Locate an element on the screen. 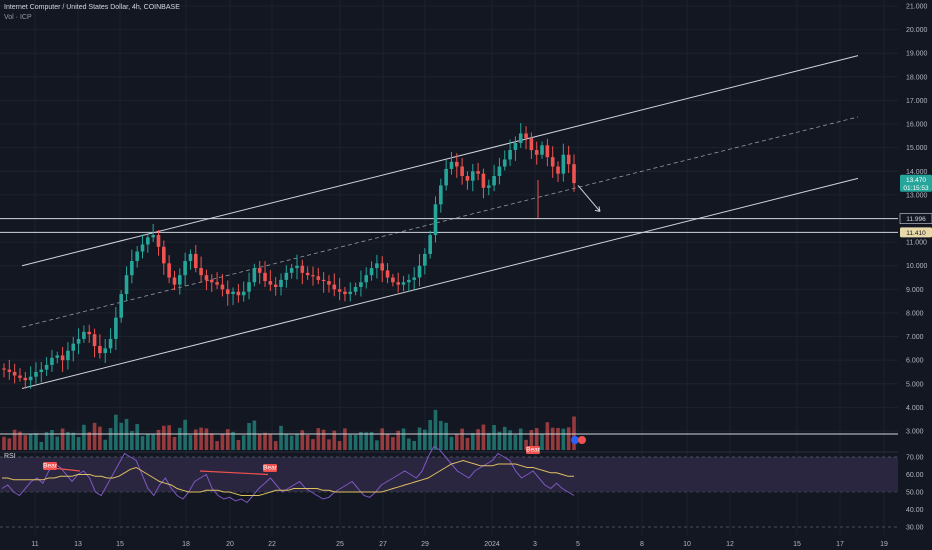 The image size is (932, 550). x-tick-label: 8 is located at coordinates (642, 544).